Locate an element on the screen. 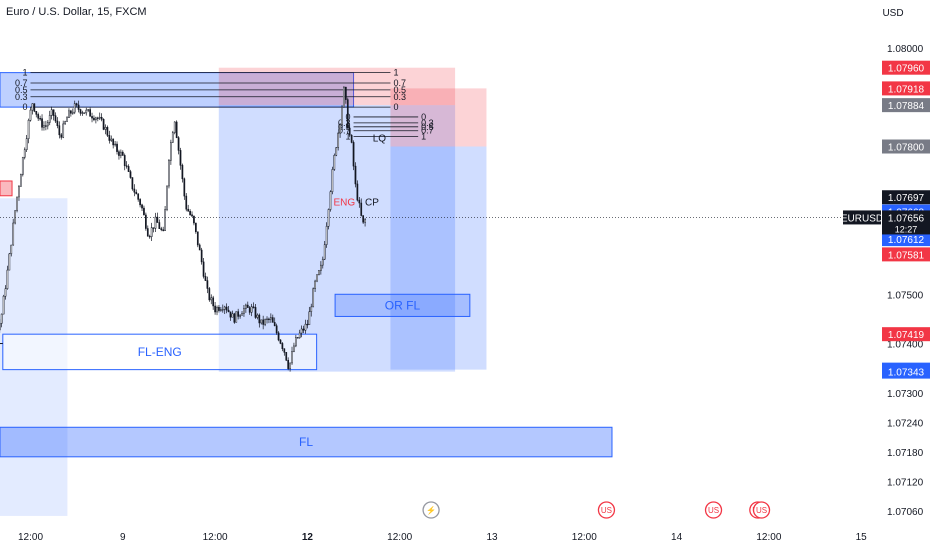 Image resolution: width=932 pixels, height=555 pixels. time-axis-bg is located at coordinates (466, 535).